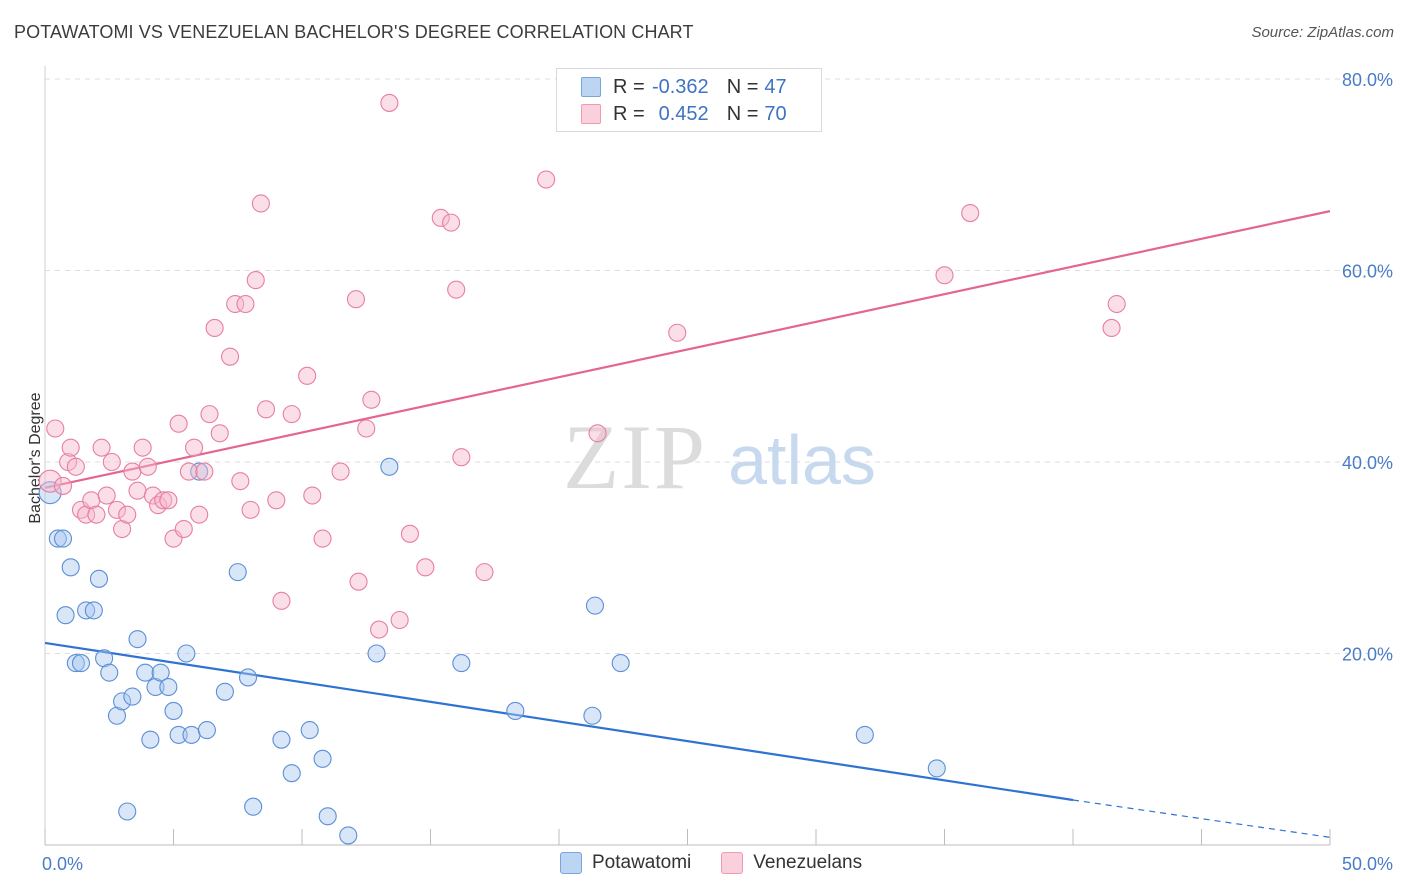 This screenshot has width=1406, height=892. What do you see at coordinates (808, 862) in the screenshot?
I see `legend-label: Venezuelans` at bounding box center [808, 862].